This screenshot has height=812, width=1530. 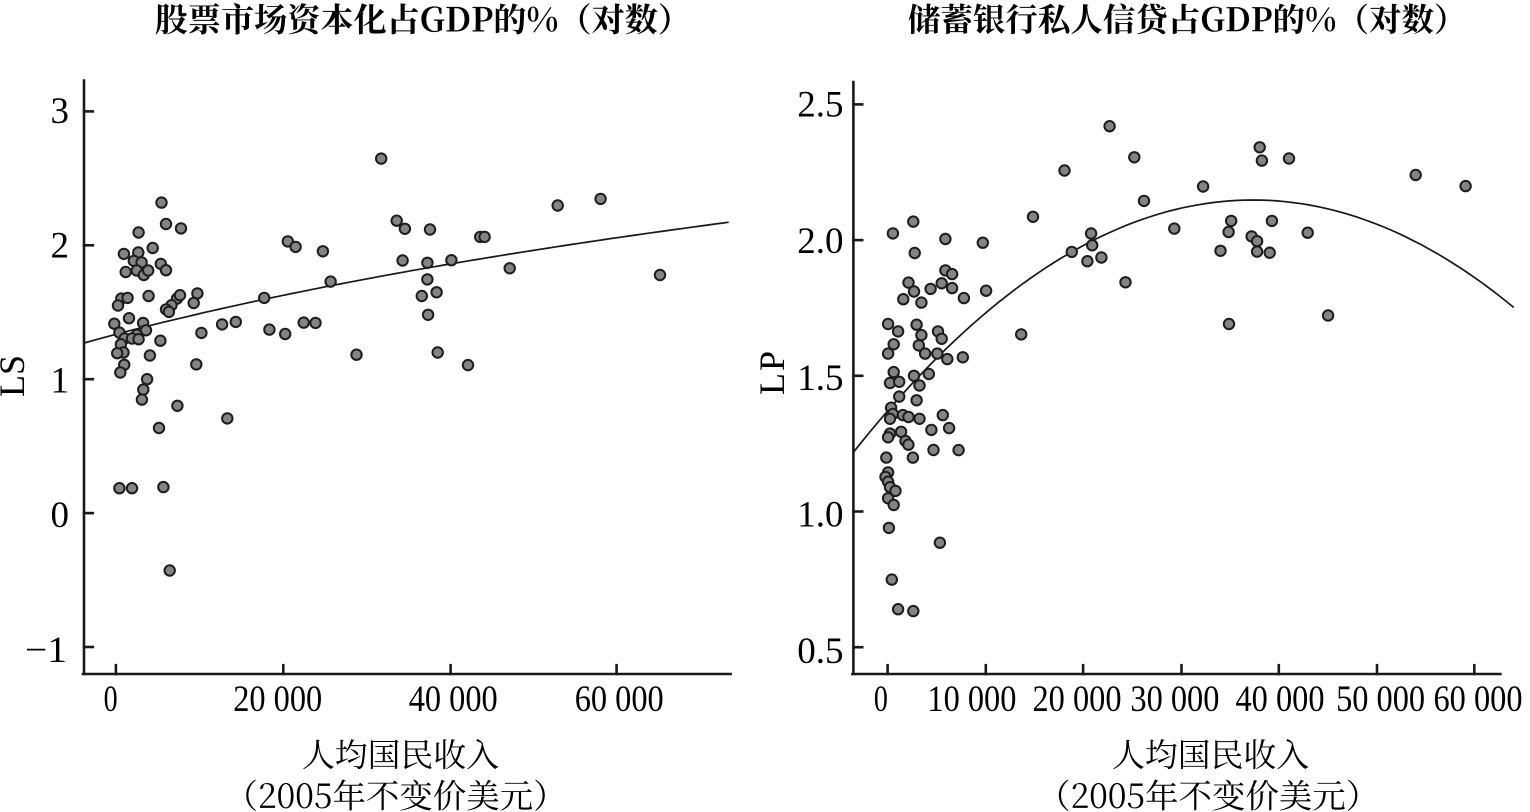 What do you see at coordinates (971, 699) in the screenshot?
I see `svg-text: 10 000` at bounding box center [971, 699].